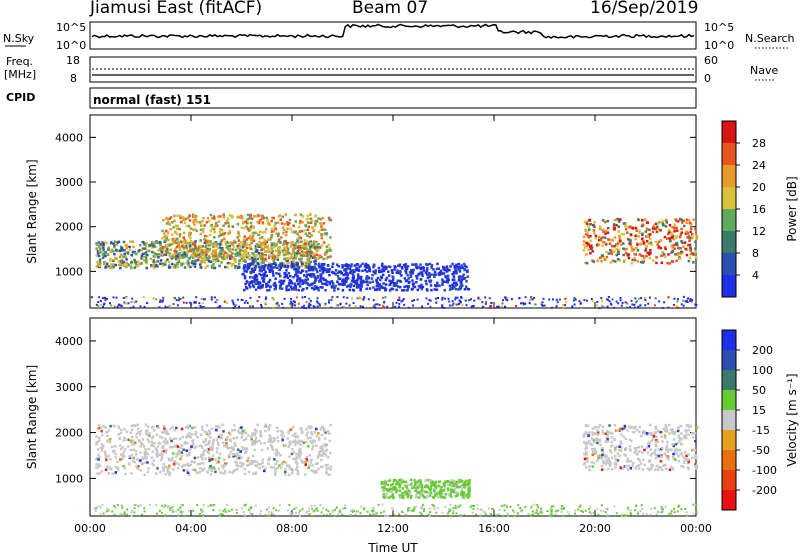 The width and height of the screenshot is (800, 554). I want to click on nave-label: Nave, so click(764, 70).